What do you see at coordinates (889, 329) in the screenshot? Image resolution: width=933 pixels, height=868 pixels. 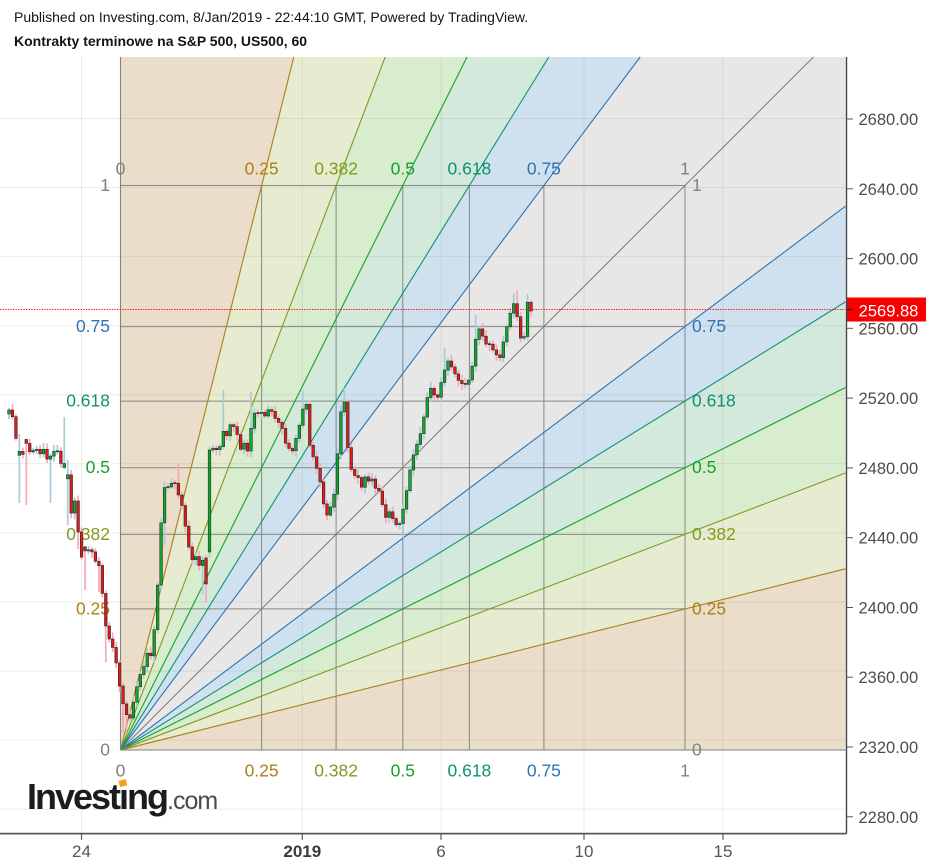 I see `svg-text: 2560.00` at bounding box center [889, 329].